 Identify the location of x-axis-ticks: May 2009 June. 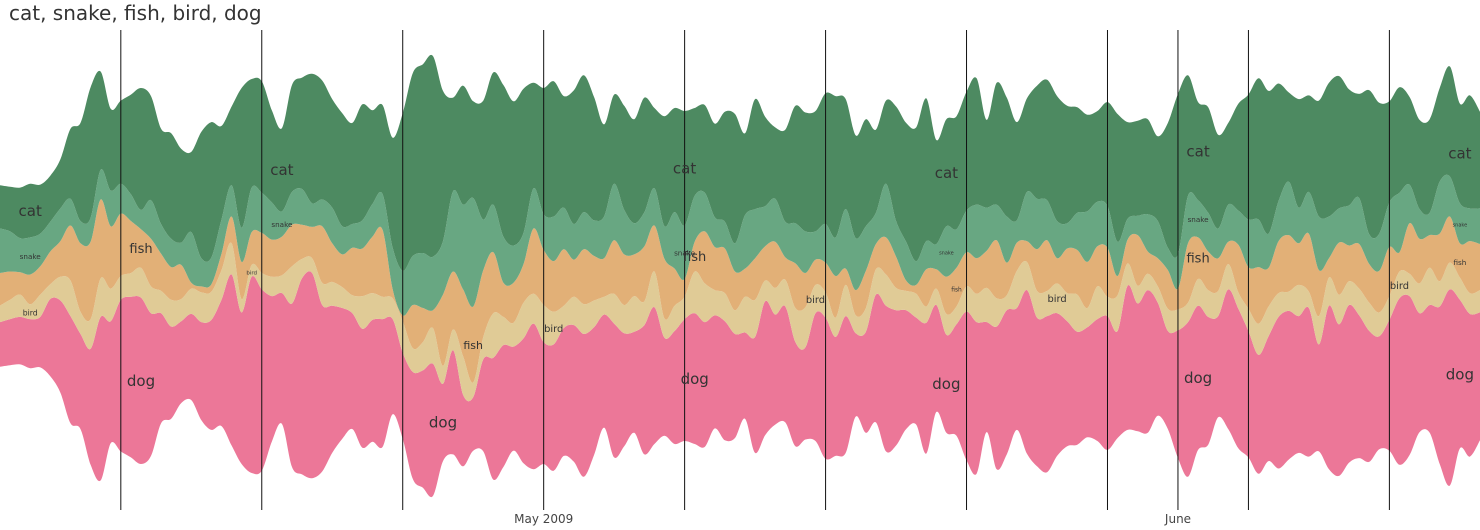
(852, 519).